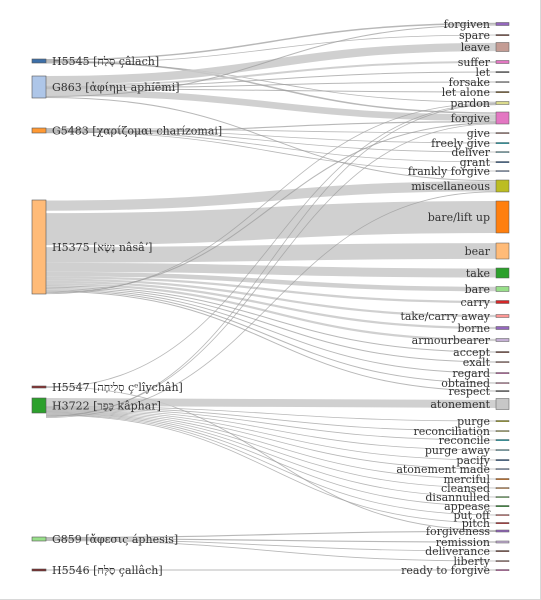 The height and width of the screenshot is (600, 541). What do you see at coordinates (470, 103) in the screenshot?
I see `target-label-pardon: pardon` at bounding box center [470, 103].